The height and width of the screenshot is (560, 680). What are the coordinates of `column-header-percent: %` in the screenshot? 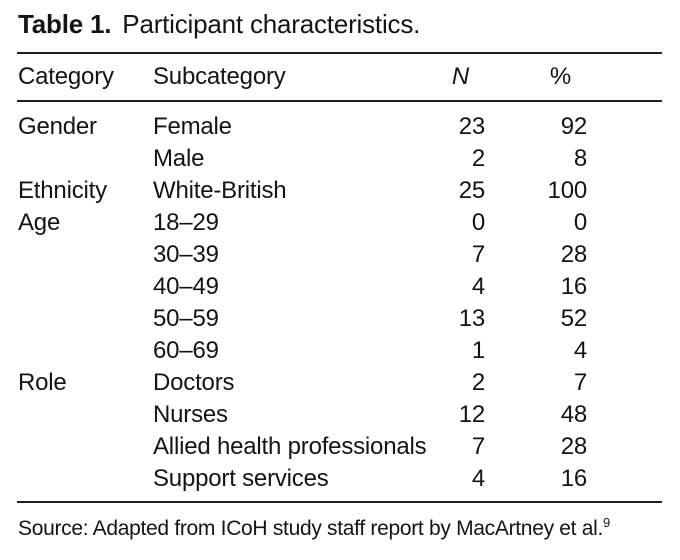 It's located at (560, 76).